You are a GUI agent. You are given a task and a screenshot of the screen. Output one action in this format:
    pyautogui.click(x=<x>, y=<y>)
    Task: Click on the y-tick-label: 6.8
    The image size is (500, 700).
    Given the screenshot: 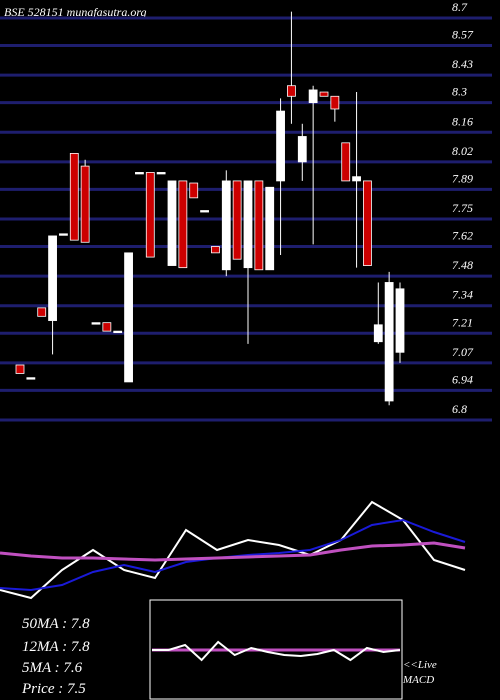 What is the action you would take?
    pyautogui.click(x=459, y=409)
    